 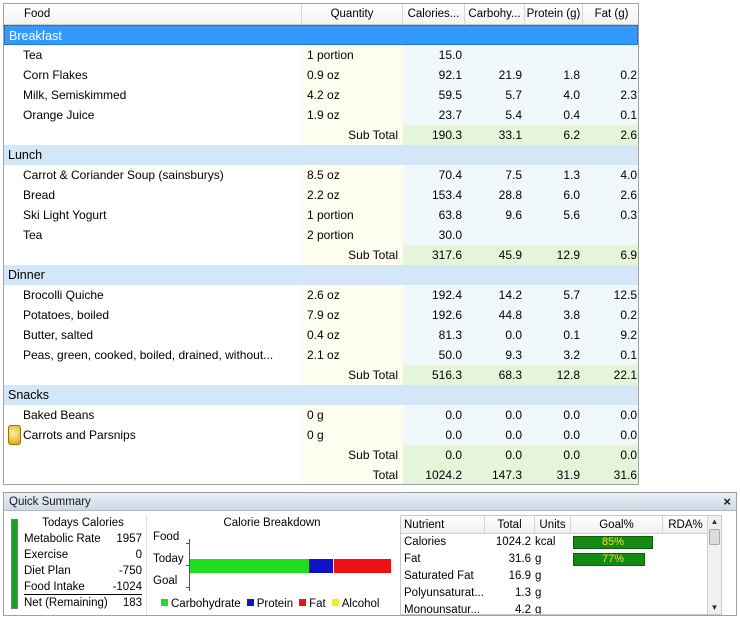 What do you see at coordinates (554, 315) in the screenshot?
I see `food-protein: 3.8` at bounding box center [554, 315].